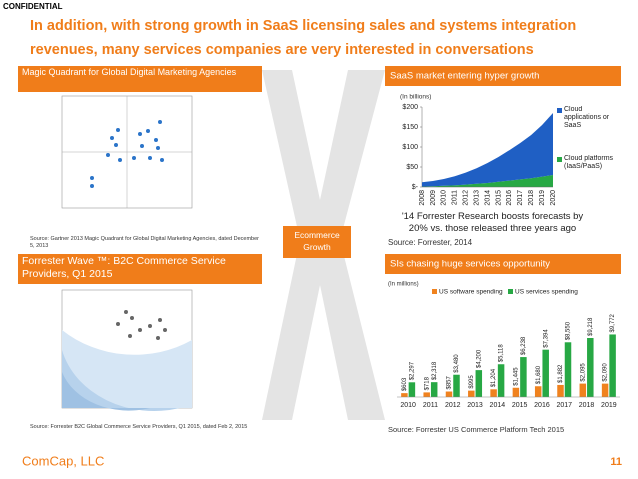  What do you see at coordinates (616, 462) in the screenshot?
I see `page-number: 11` at bounding box center [616, 462].